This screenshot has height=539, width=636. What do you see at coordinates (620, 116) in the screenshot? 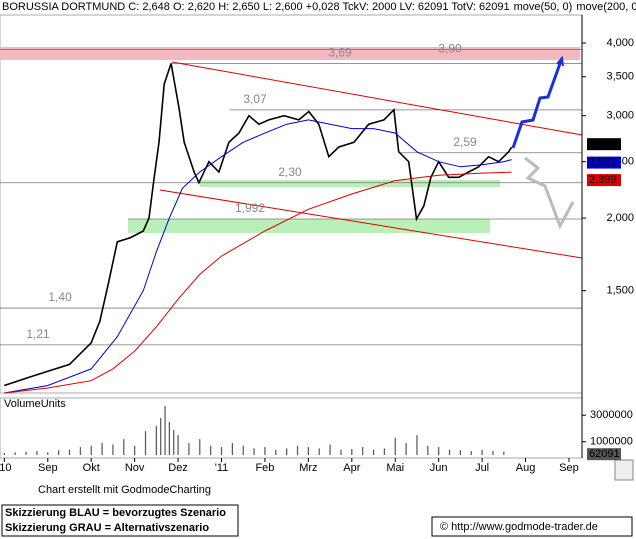
I see `y-tick-label: 3,000` at bounding box center [620, 116].